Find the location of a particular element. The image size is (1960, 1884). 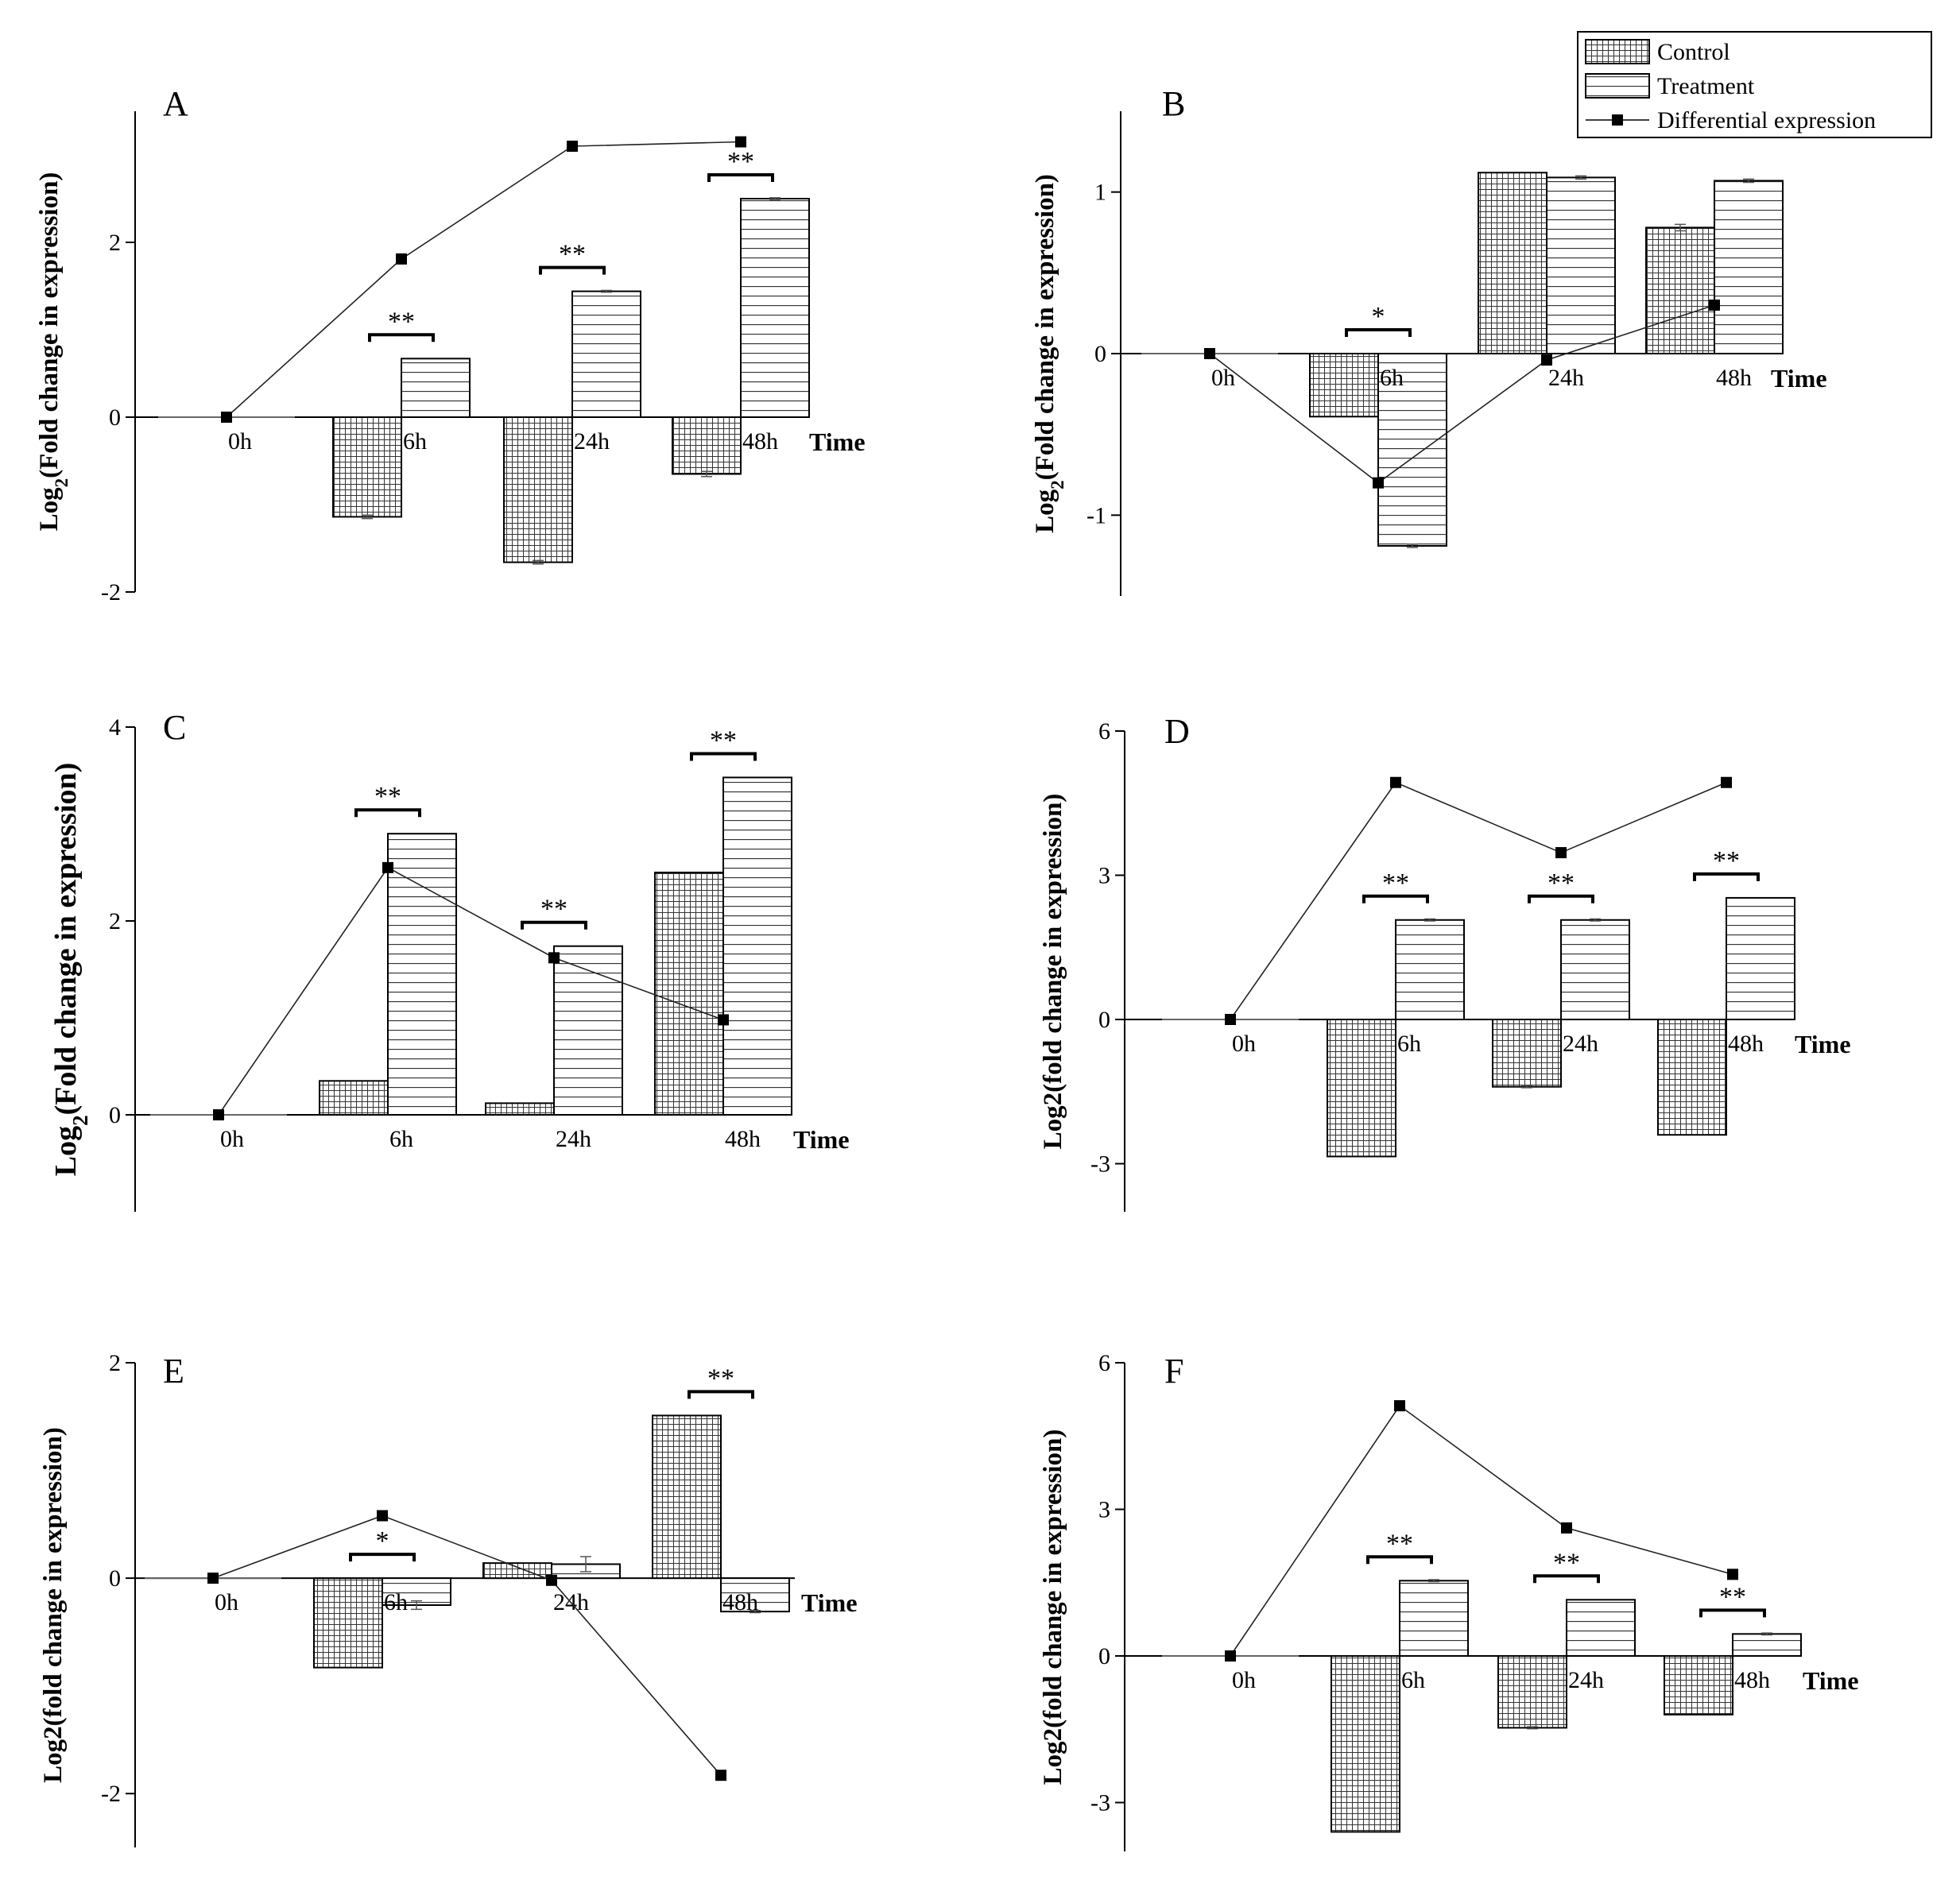

panel-letter: E is located at coordinates (173, 1371).